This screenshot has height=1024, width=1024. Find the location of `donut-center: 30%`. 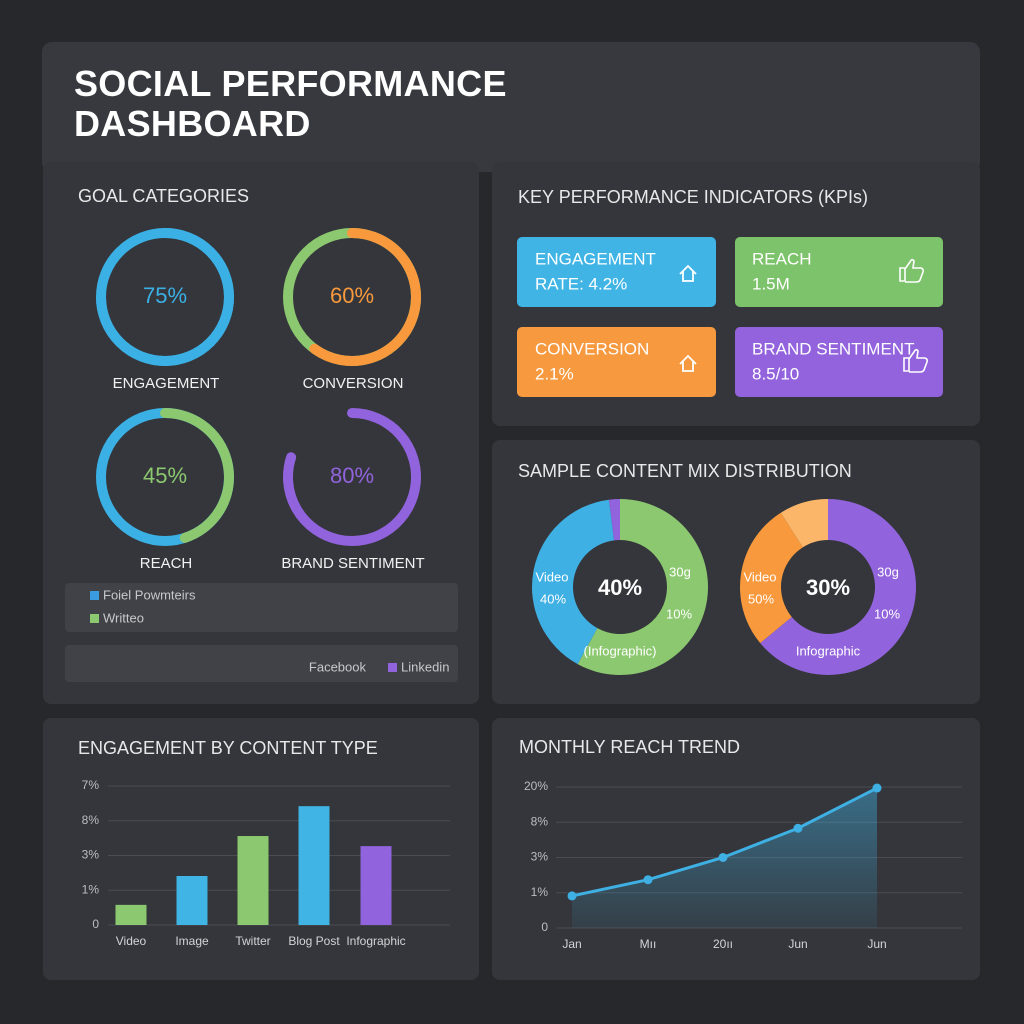

donut-center: 30% is located at coordinates (828, 587).